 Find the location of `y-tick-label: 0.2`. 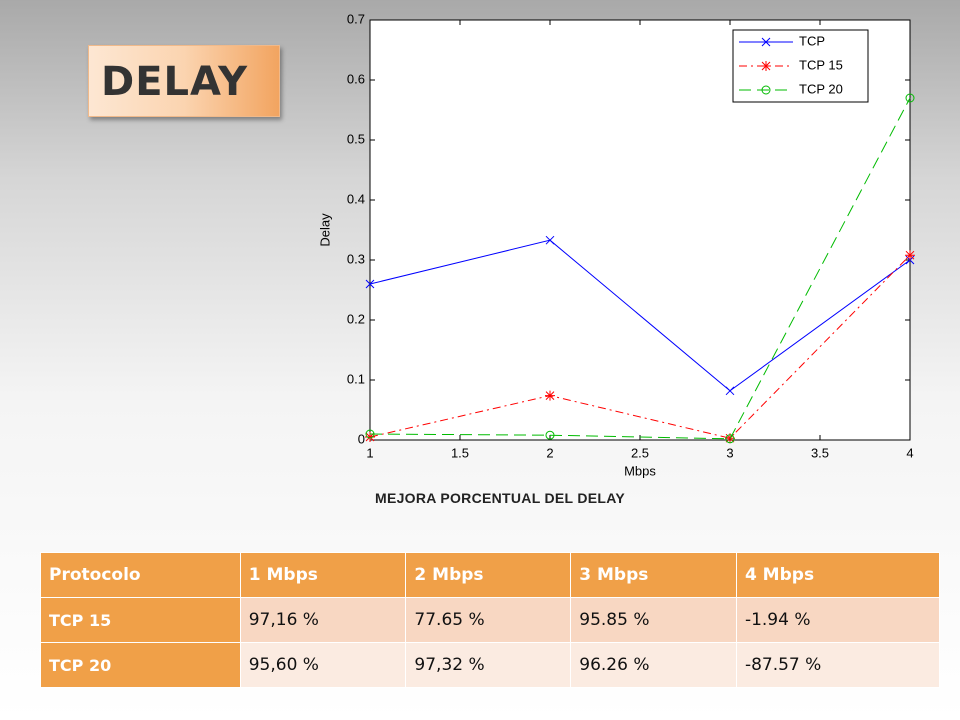

y-tick-label: 0.2 is located at coordinates (356, 318).